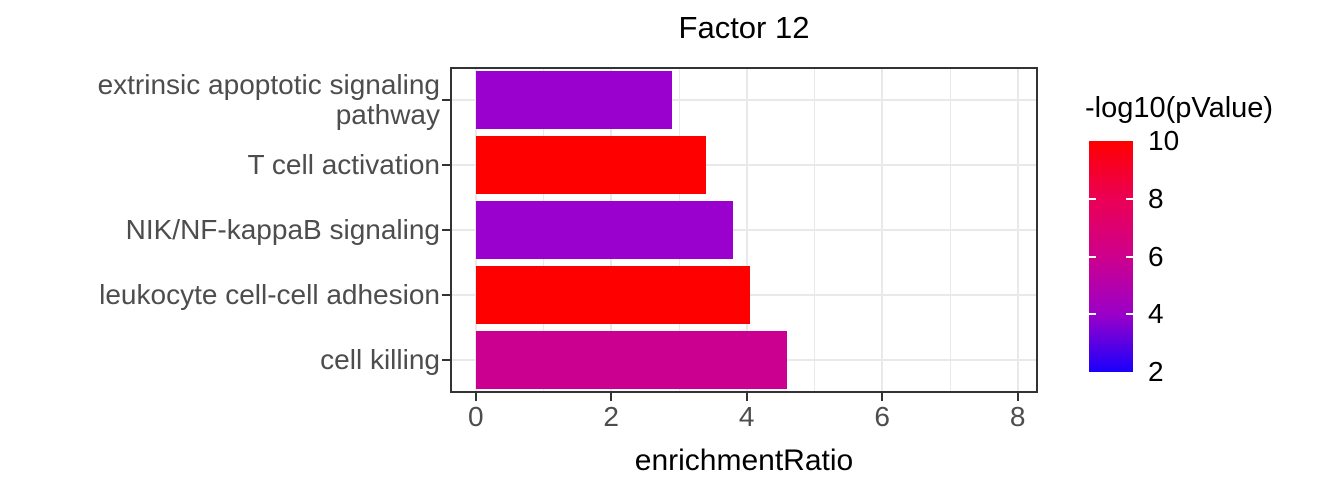 The width and height of the screenshot is (1344, 499). What do you see at coordinates (746, 416) in the screenshot?
I see `x-tick-label: 4` at bounding box center [746, 416].